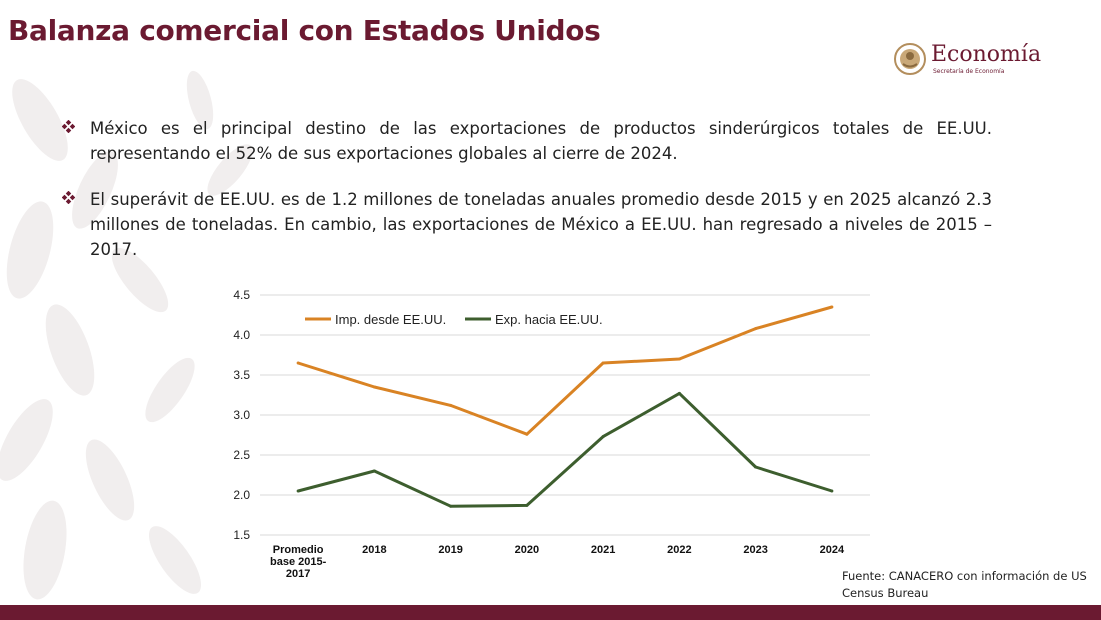 This screenshot has width=1101, height=620. What do you see at coordinates (298, 550) in the screenshot?
I see `x-tick-label: Promedio` at bounding box center [298, 550].